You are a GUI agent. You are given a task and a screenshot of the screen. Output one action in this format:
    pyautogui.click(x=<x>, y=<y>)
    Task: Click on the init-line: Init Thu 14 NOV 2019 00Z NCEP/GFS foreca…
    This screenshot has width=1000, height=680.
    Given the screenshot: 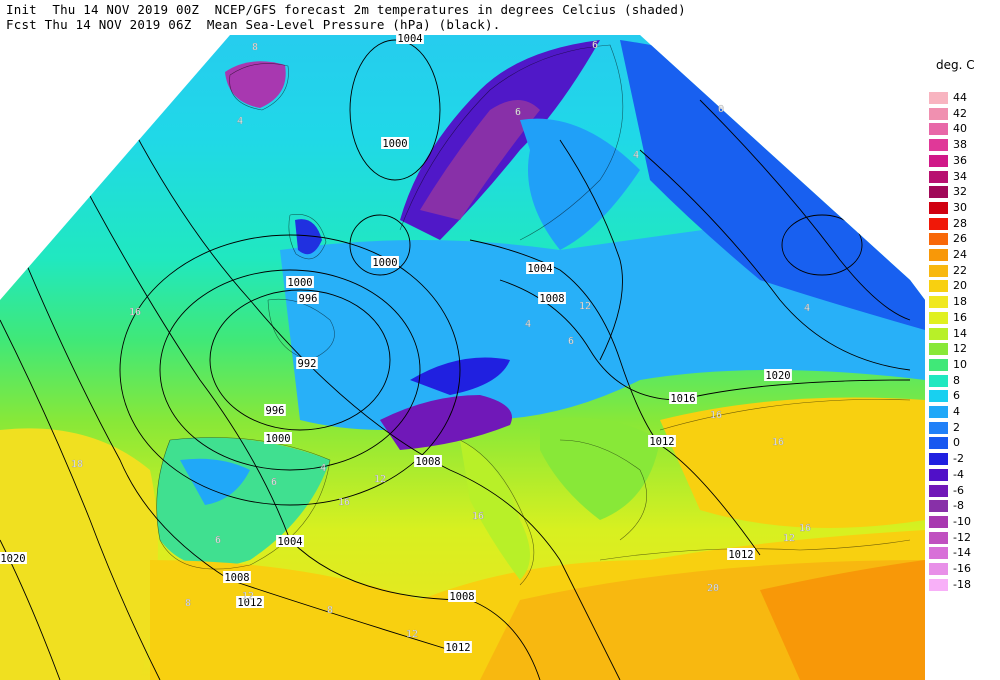 What is the action you would take?
    pyautogui.click(x=346, y=9)
    